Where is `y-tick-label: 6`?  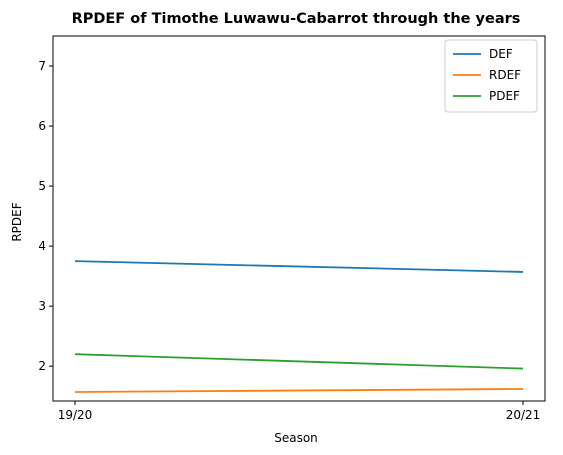 y-tick-label: 6 is located at coordinates (42, 126).